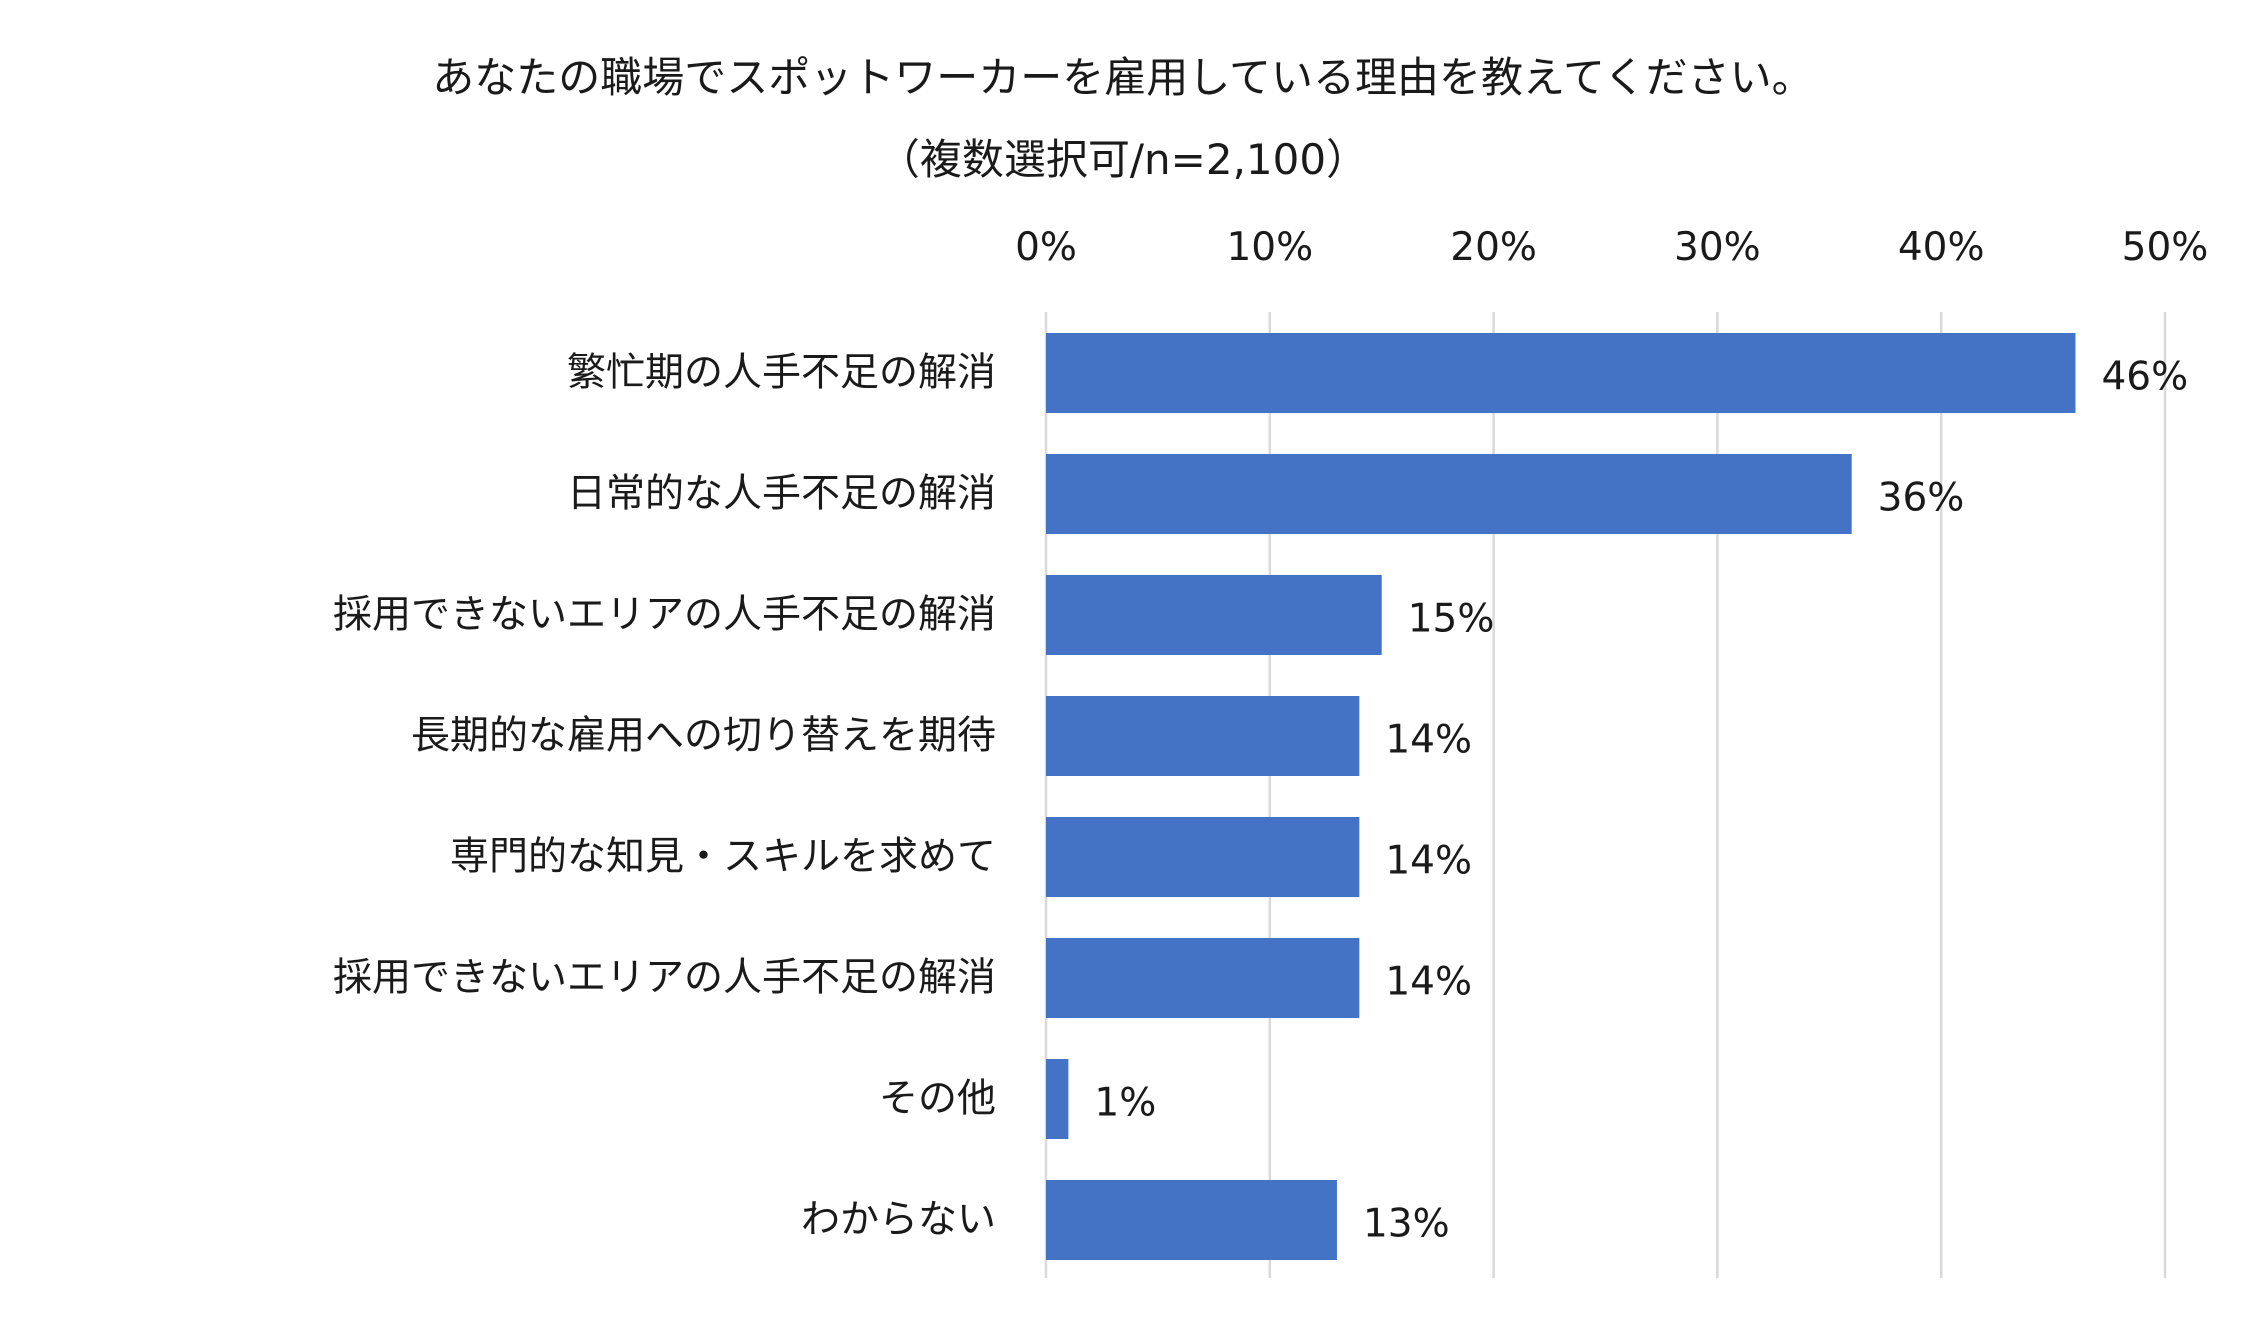 This screenshot has width=2245, height=1323. What do you see at coordinates (898, 1220) in the screenshot?
I see `category-label-8: わからない` at bounding box center [898, 1220].